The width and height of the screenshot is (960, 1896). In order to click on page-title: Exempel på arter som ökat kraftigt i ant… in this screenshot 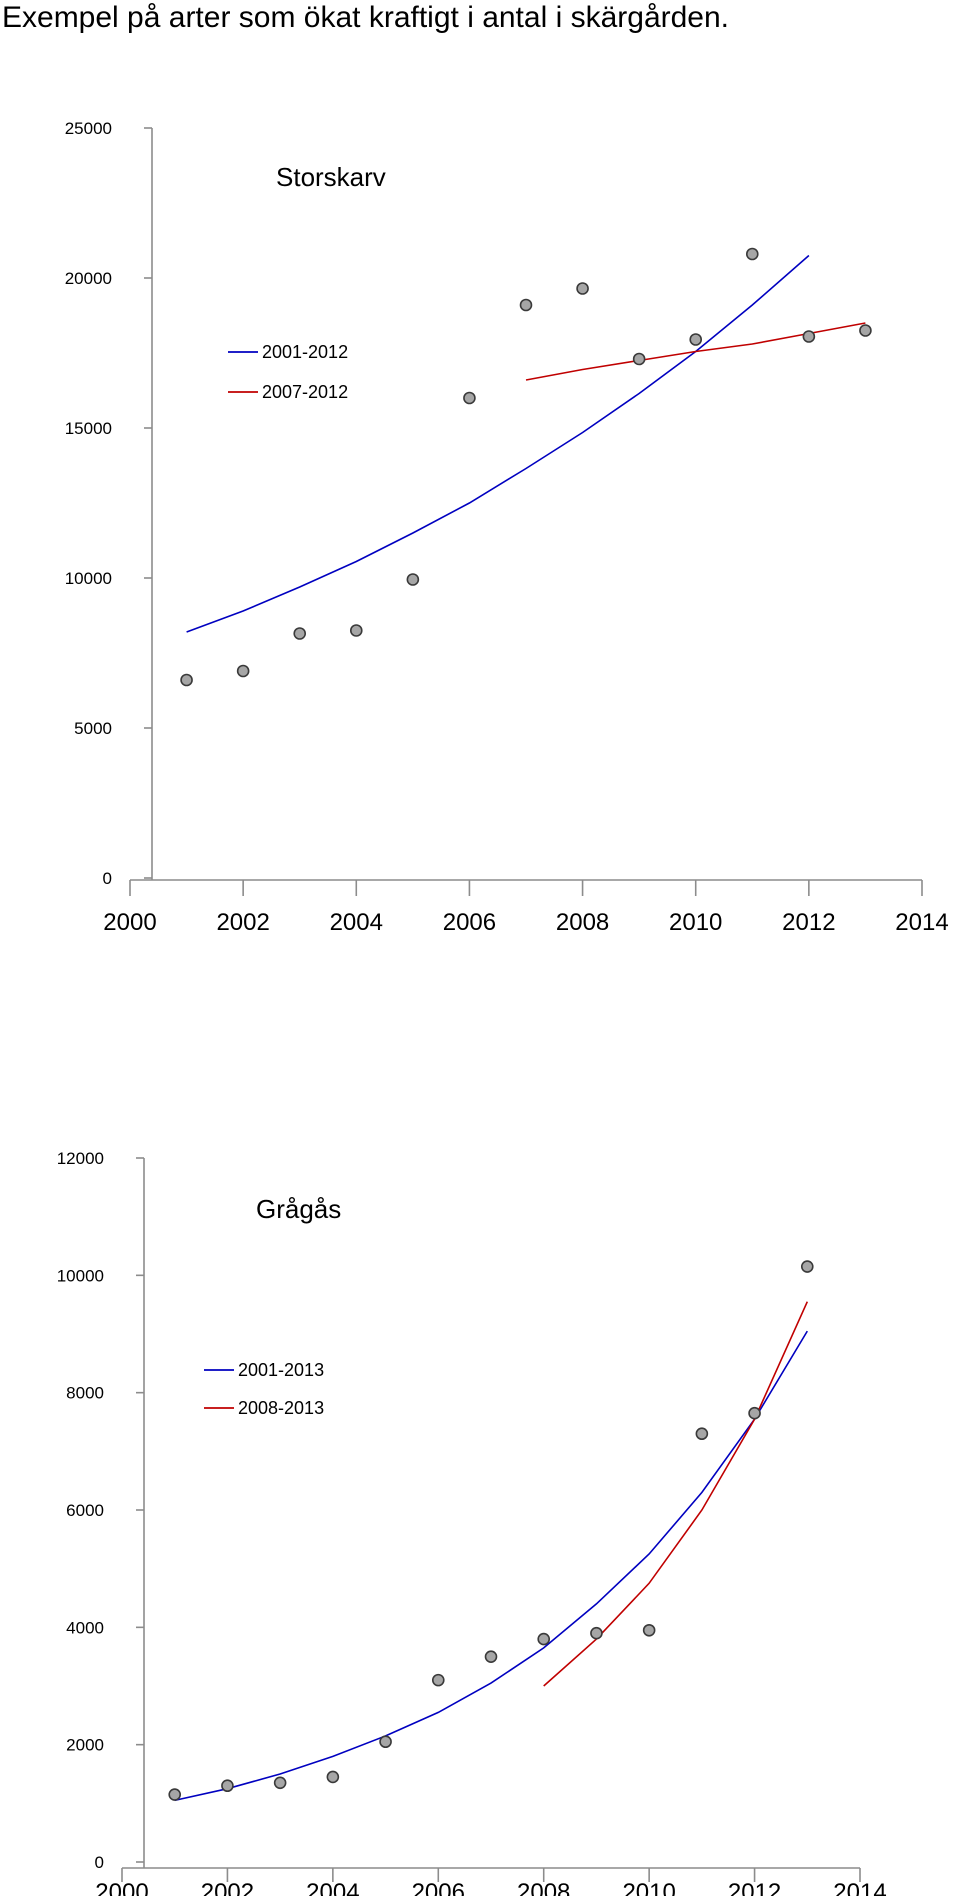, I will do `click(366, 17)`.